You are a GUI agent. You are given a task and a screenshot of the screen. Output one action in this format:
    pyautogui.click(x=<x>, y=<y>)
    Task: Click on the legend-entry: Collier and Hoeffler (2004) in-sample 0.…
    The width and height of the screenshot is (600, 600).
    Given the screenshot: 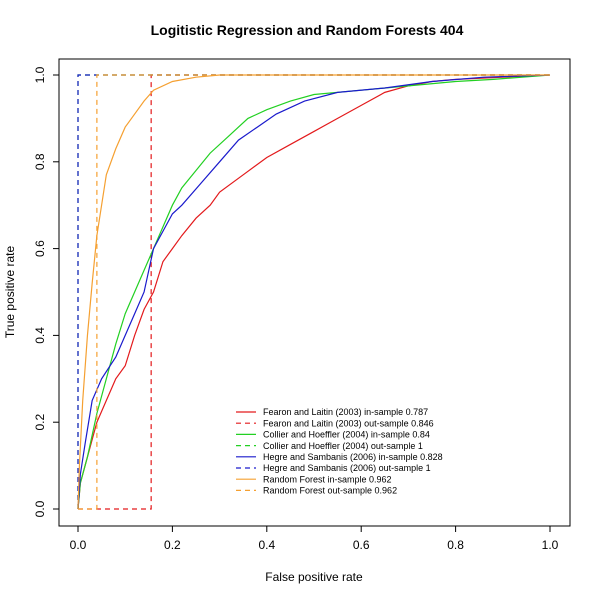 What is the action you would take?
    pyautogui.click(x=346, y=435)
    